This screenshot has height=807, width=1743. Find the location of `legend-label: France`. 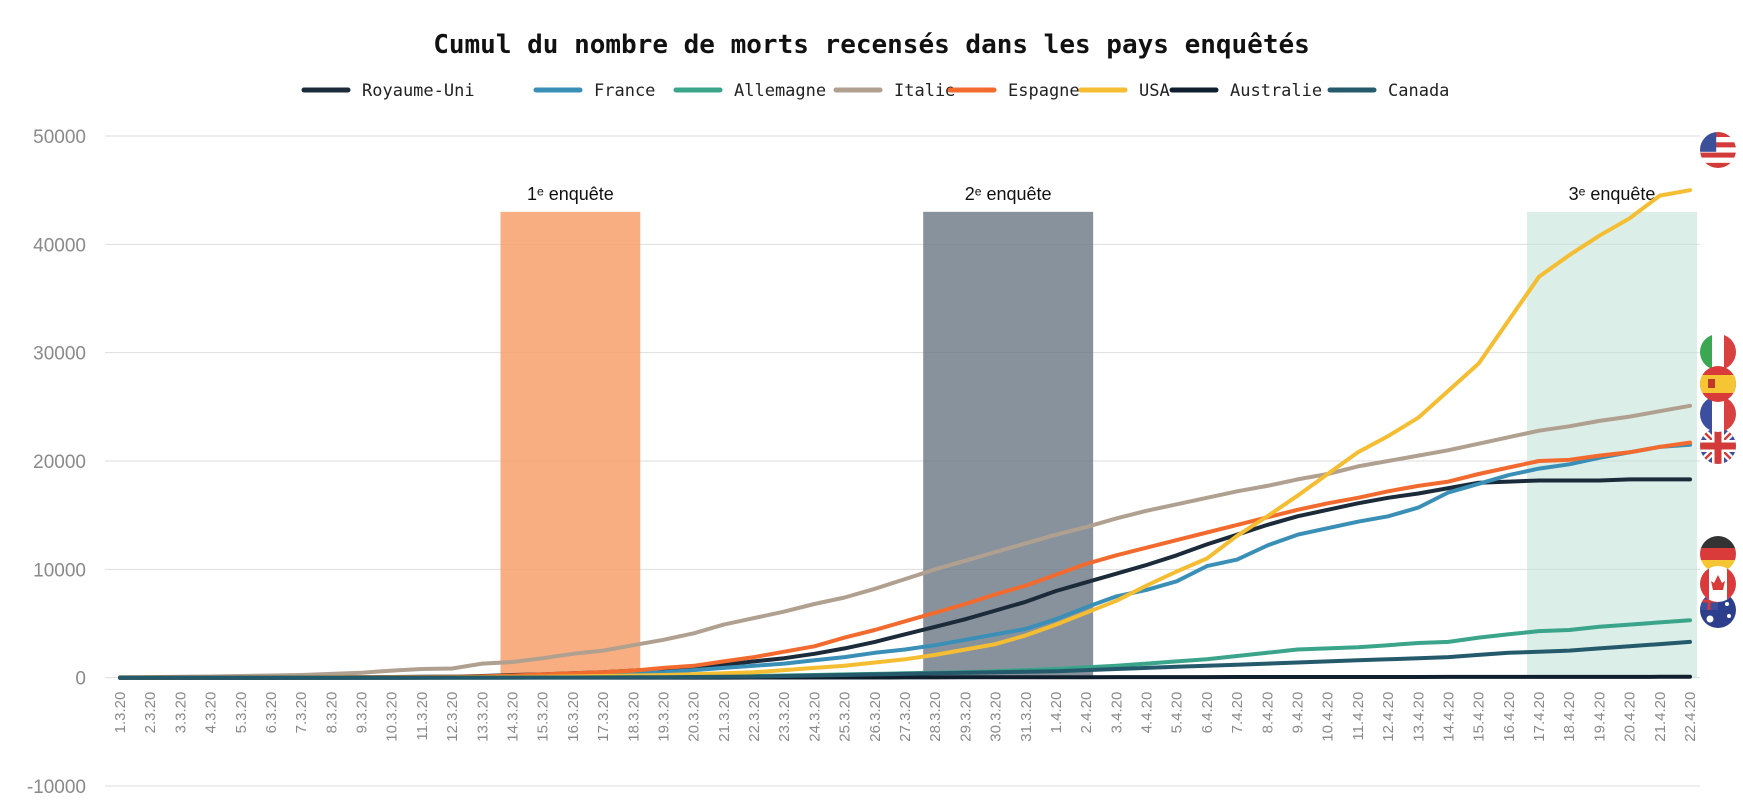

legend-label: France is located at coordinates (624, 91).